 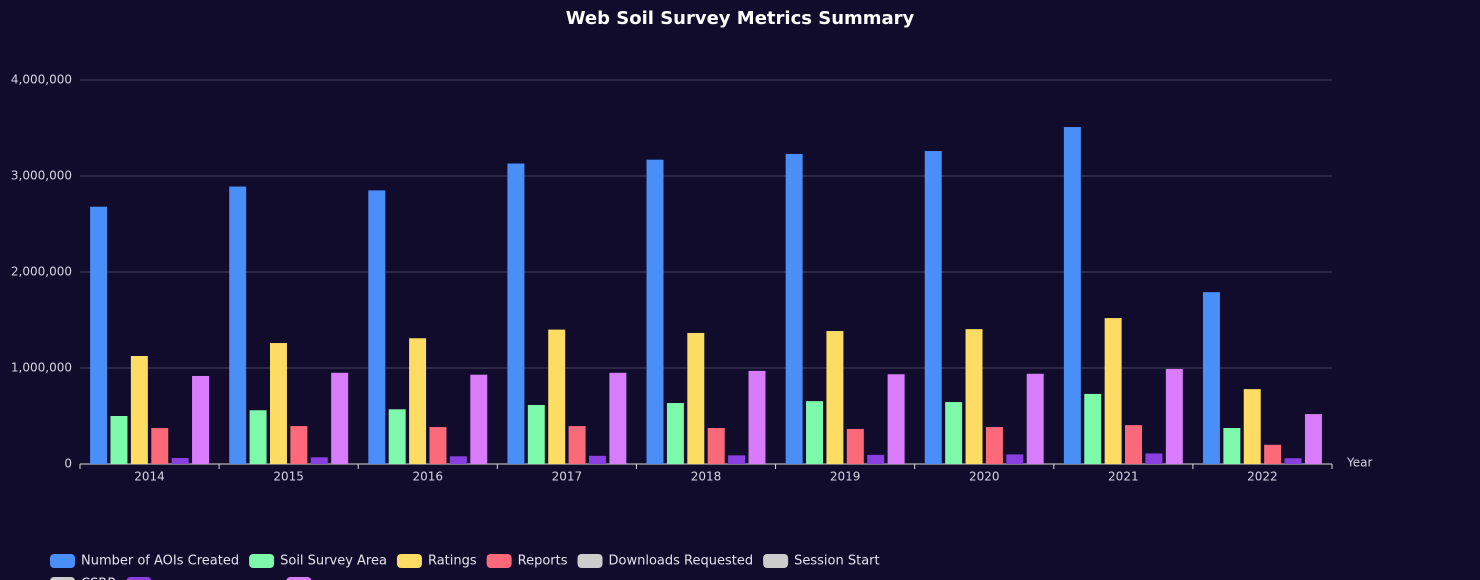 I want to click on x-tick-label: 2016, so click(x=428, y=477).